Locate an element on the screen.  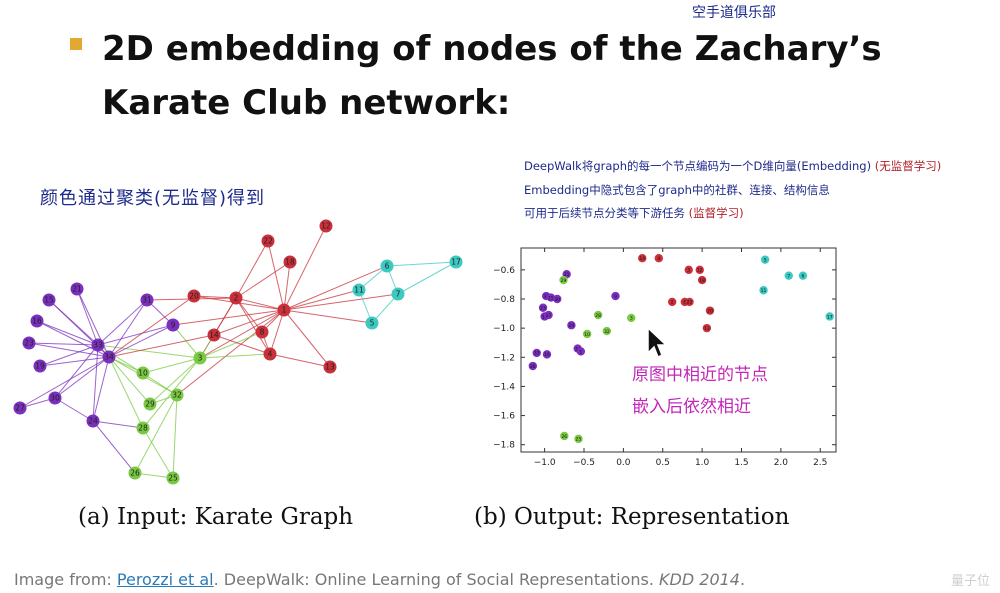
scatter-point: 20 is located at coordinates (710, 310).